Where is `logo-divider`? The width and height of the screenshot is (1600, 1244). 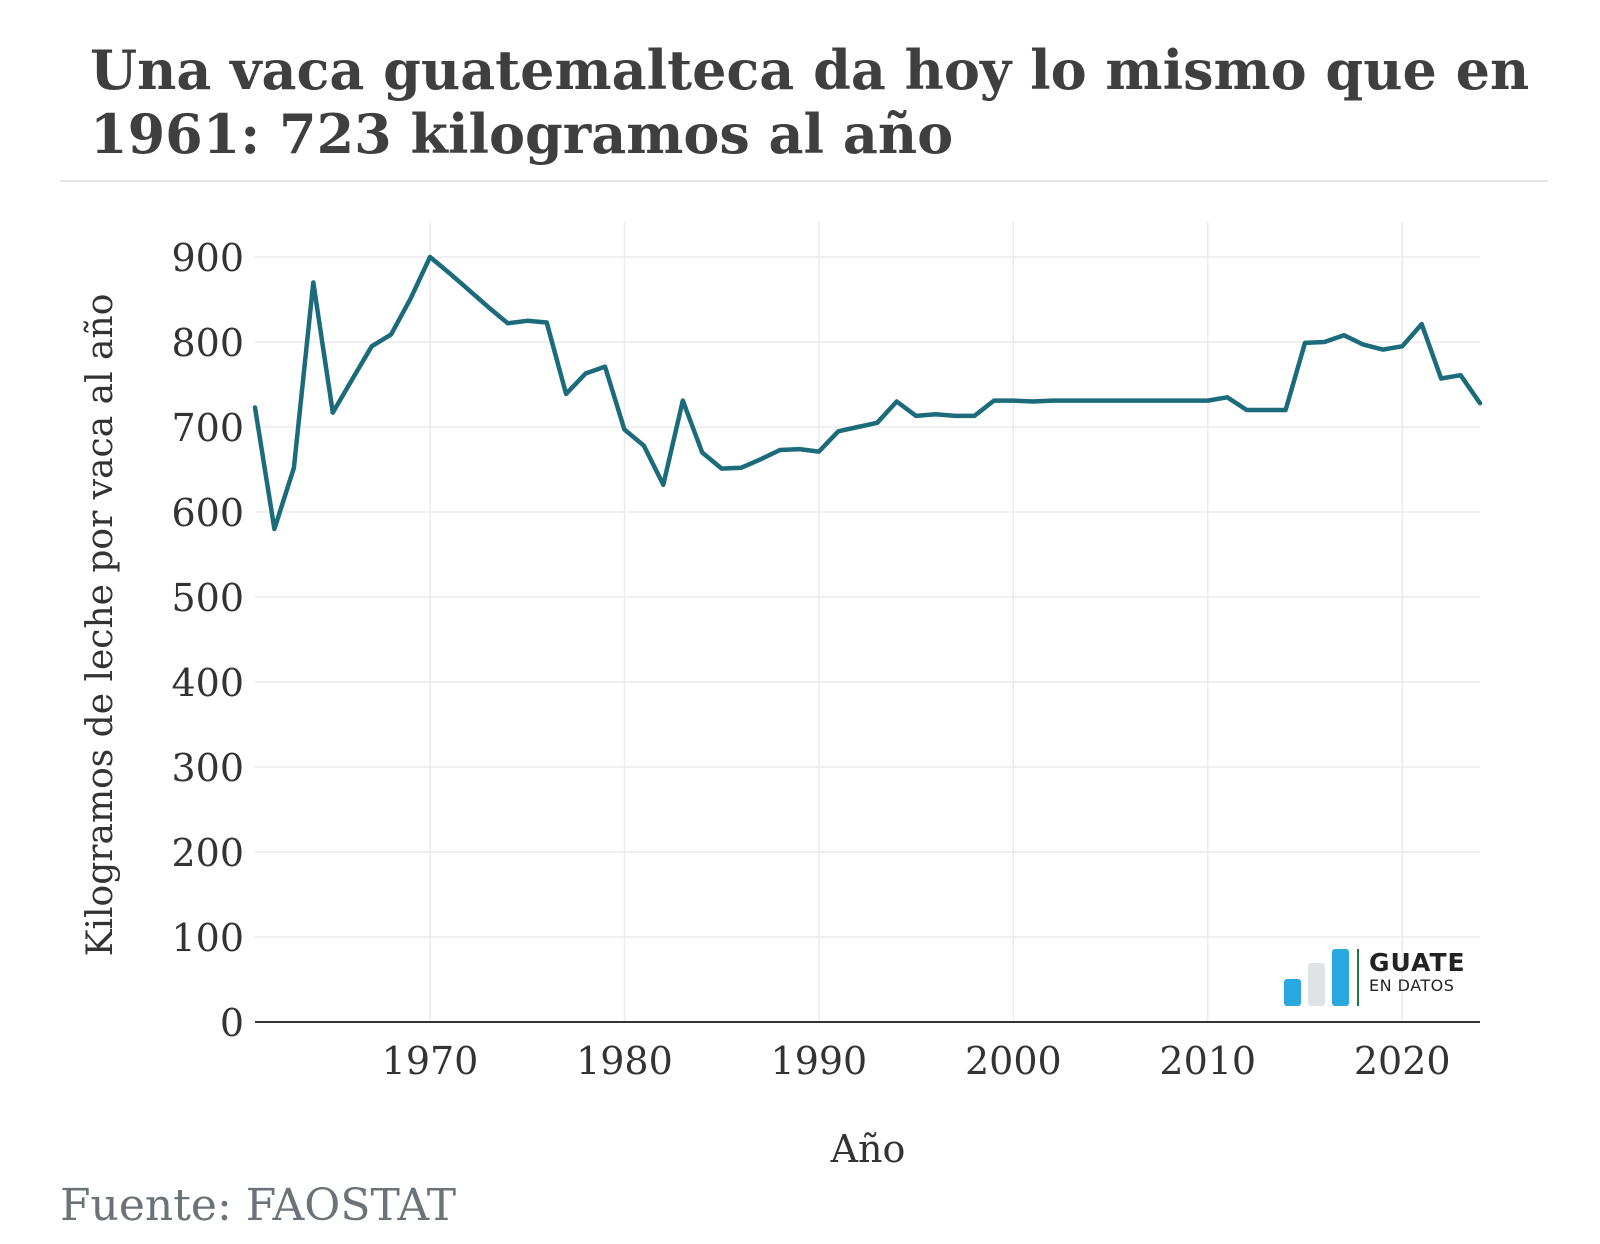 logo-divider is located at coordinates (1358, 977).